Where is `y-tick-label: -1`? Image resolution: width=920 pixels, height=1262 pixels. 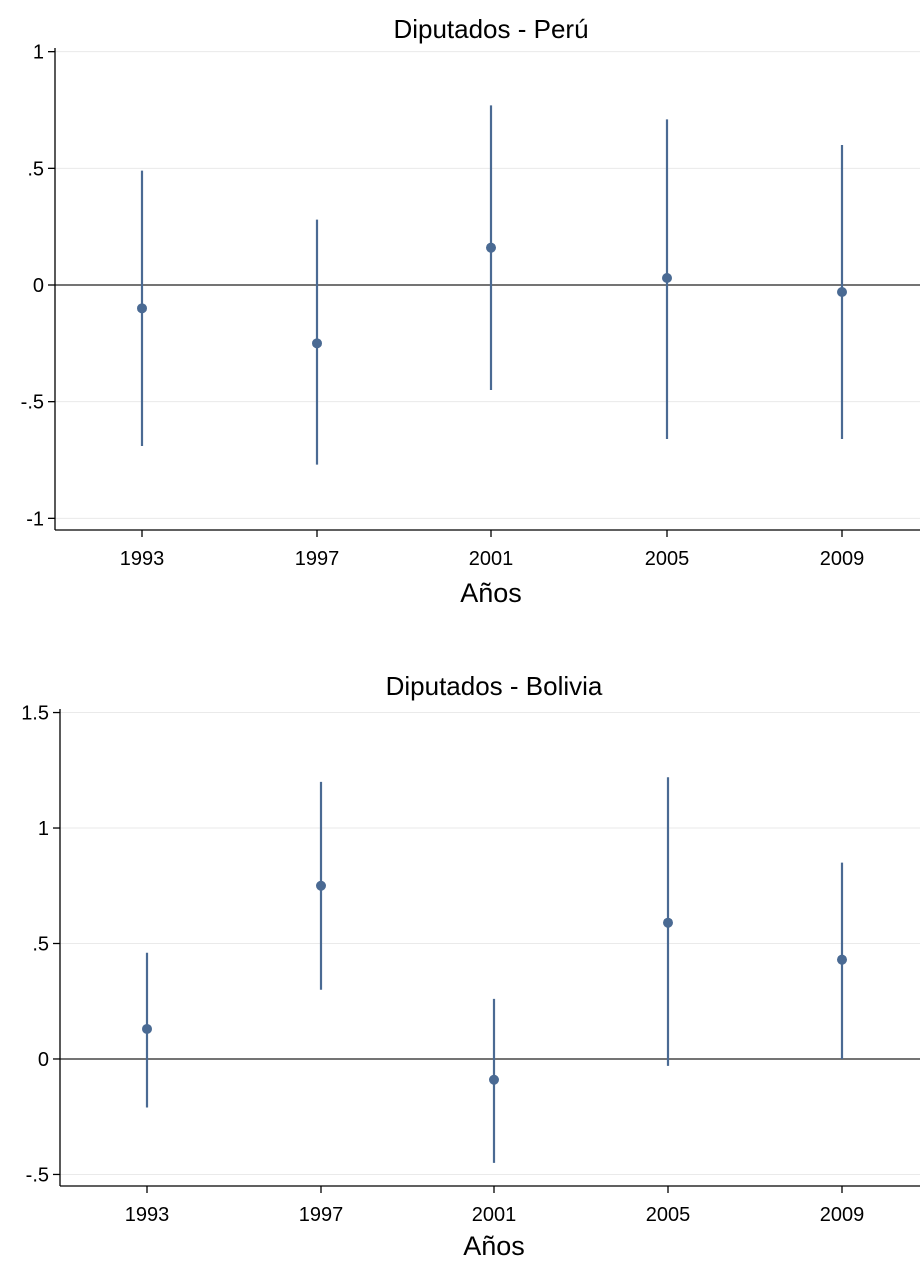
y-tick-label: -1 is located at coordinates (35, 519).